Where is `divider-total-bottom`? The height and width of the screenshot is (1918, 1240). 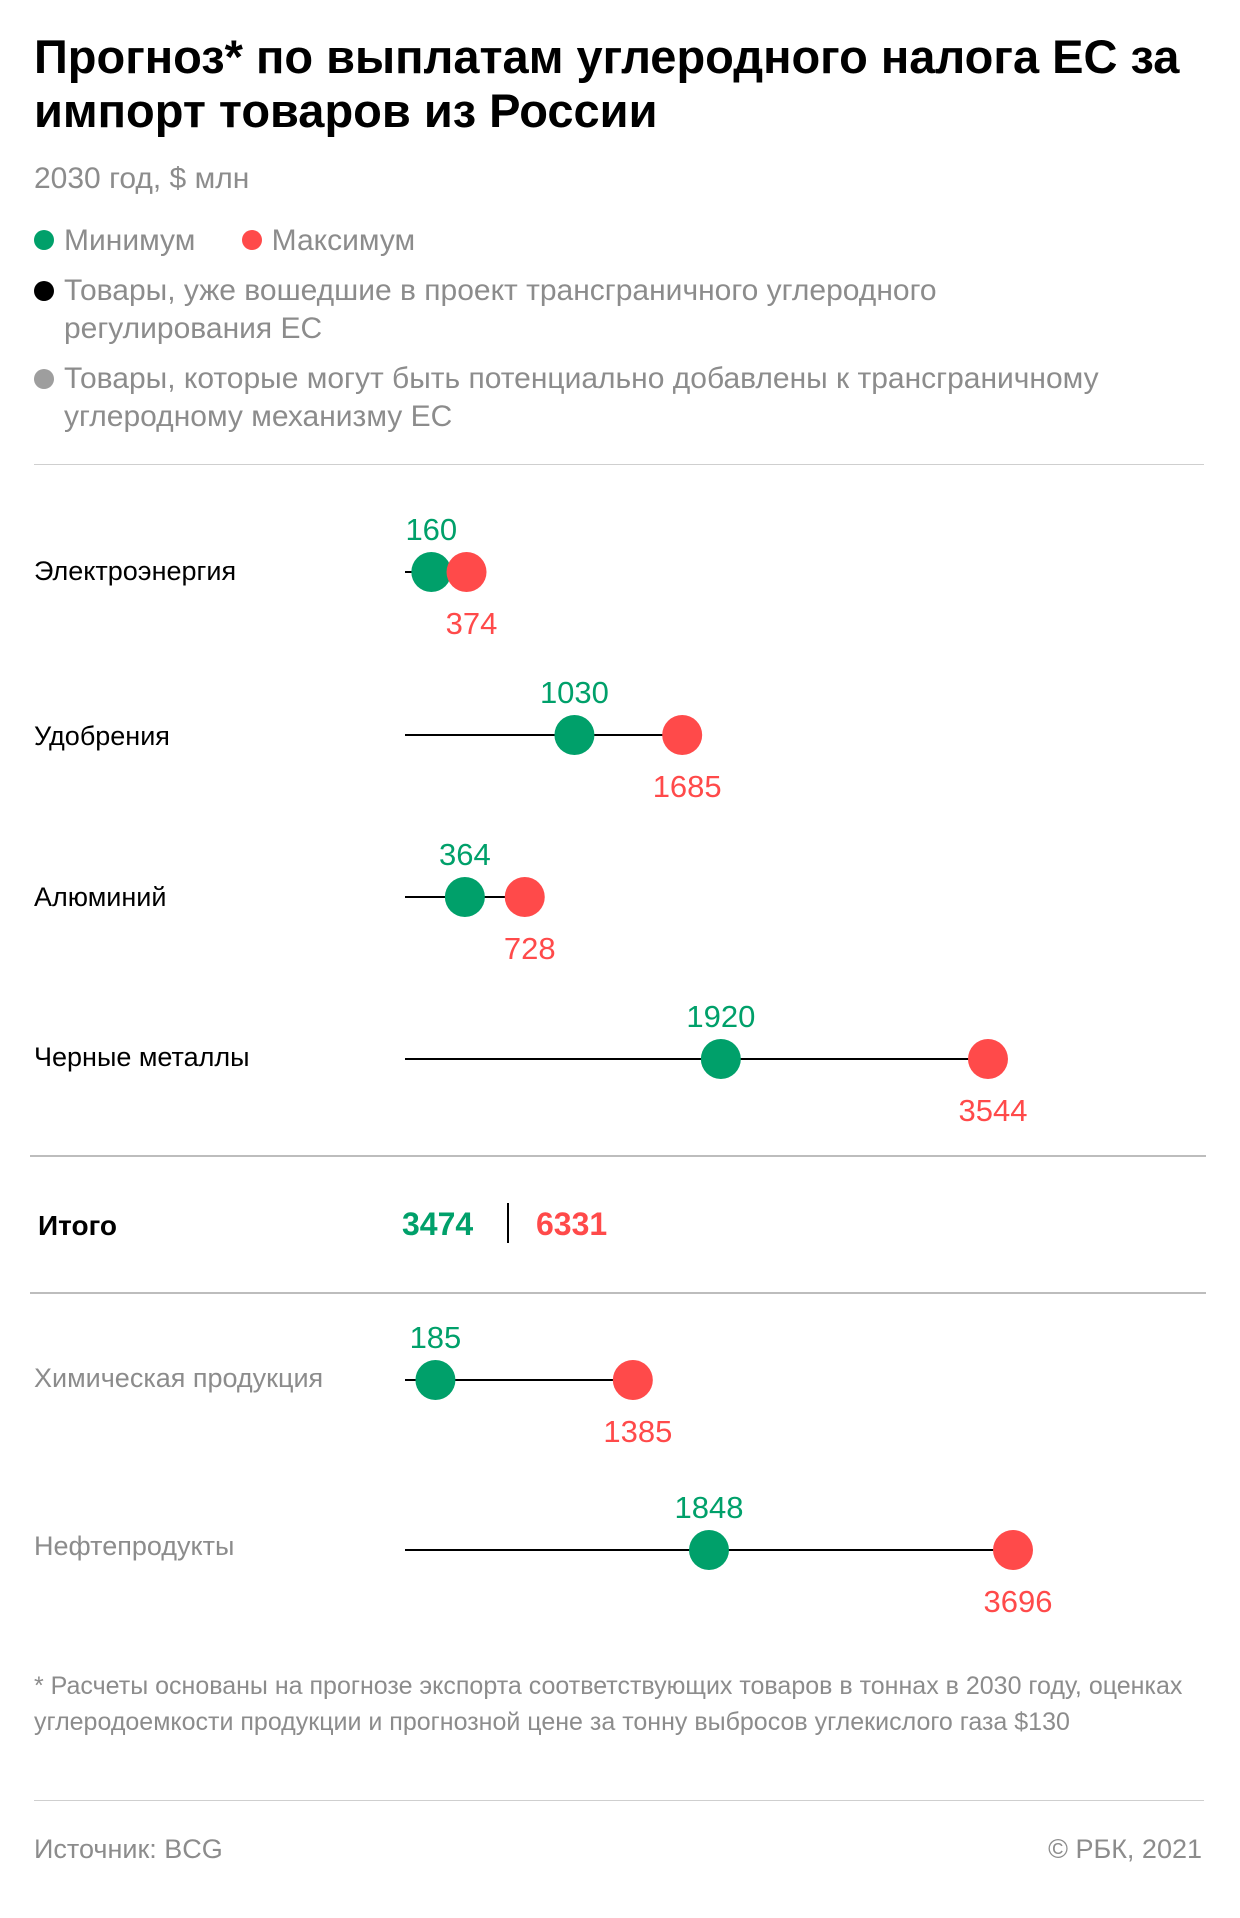
divider-total-bottom is located at coordinates (618, 1293).